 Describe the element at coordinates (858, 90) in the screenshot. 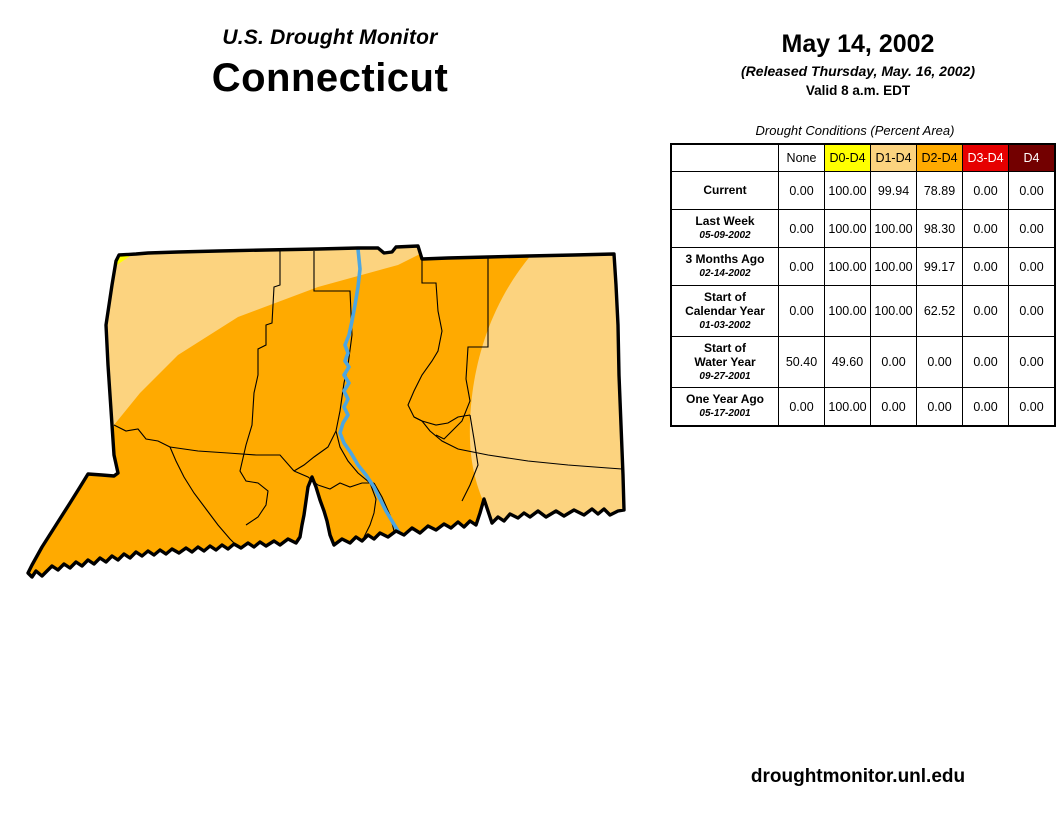

I see `valid-time: Valid 8 a.m. EDT` at that location.